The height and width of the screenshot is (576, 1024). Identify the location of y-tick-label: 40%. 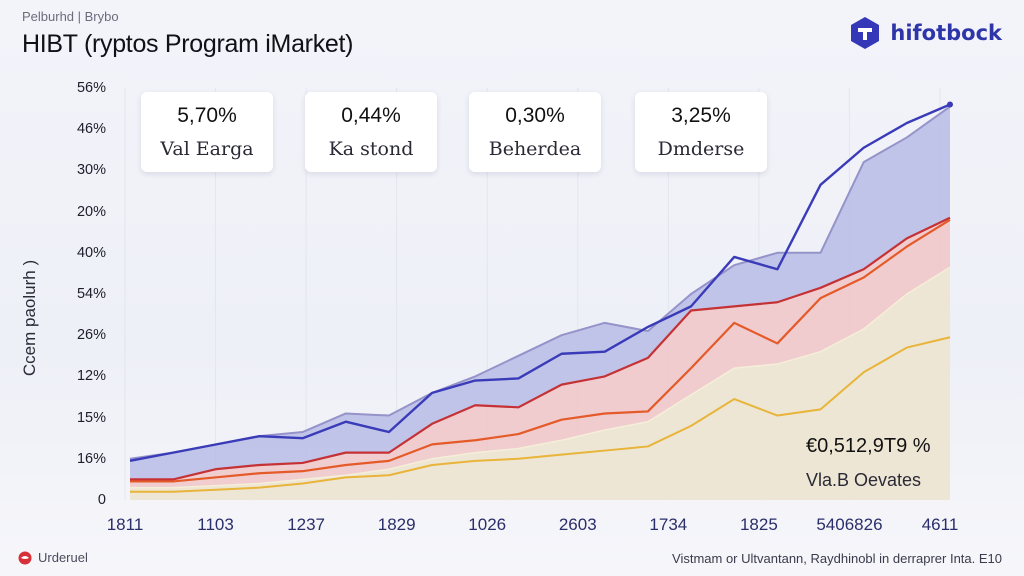
(91, 252).